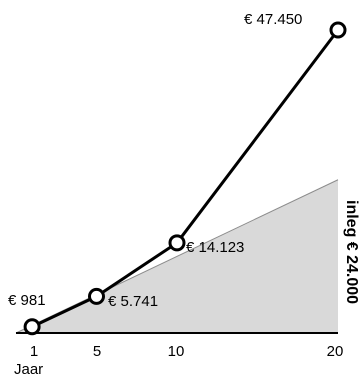 Image resolution: width=361 pixels, height=378 pixels. Describe the element at coordinates (27, 300) in the screenshot. I see `data-label-jaar-1: € 981` at that location.